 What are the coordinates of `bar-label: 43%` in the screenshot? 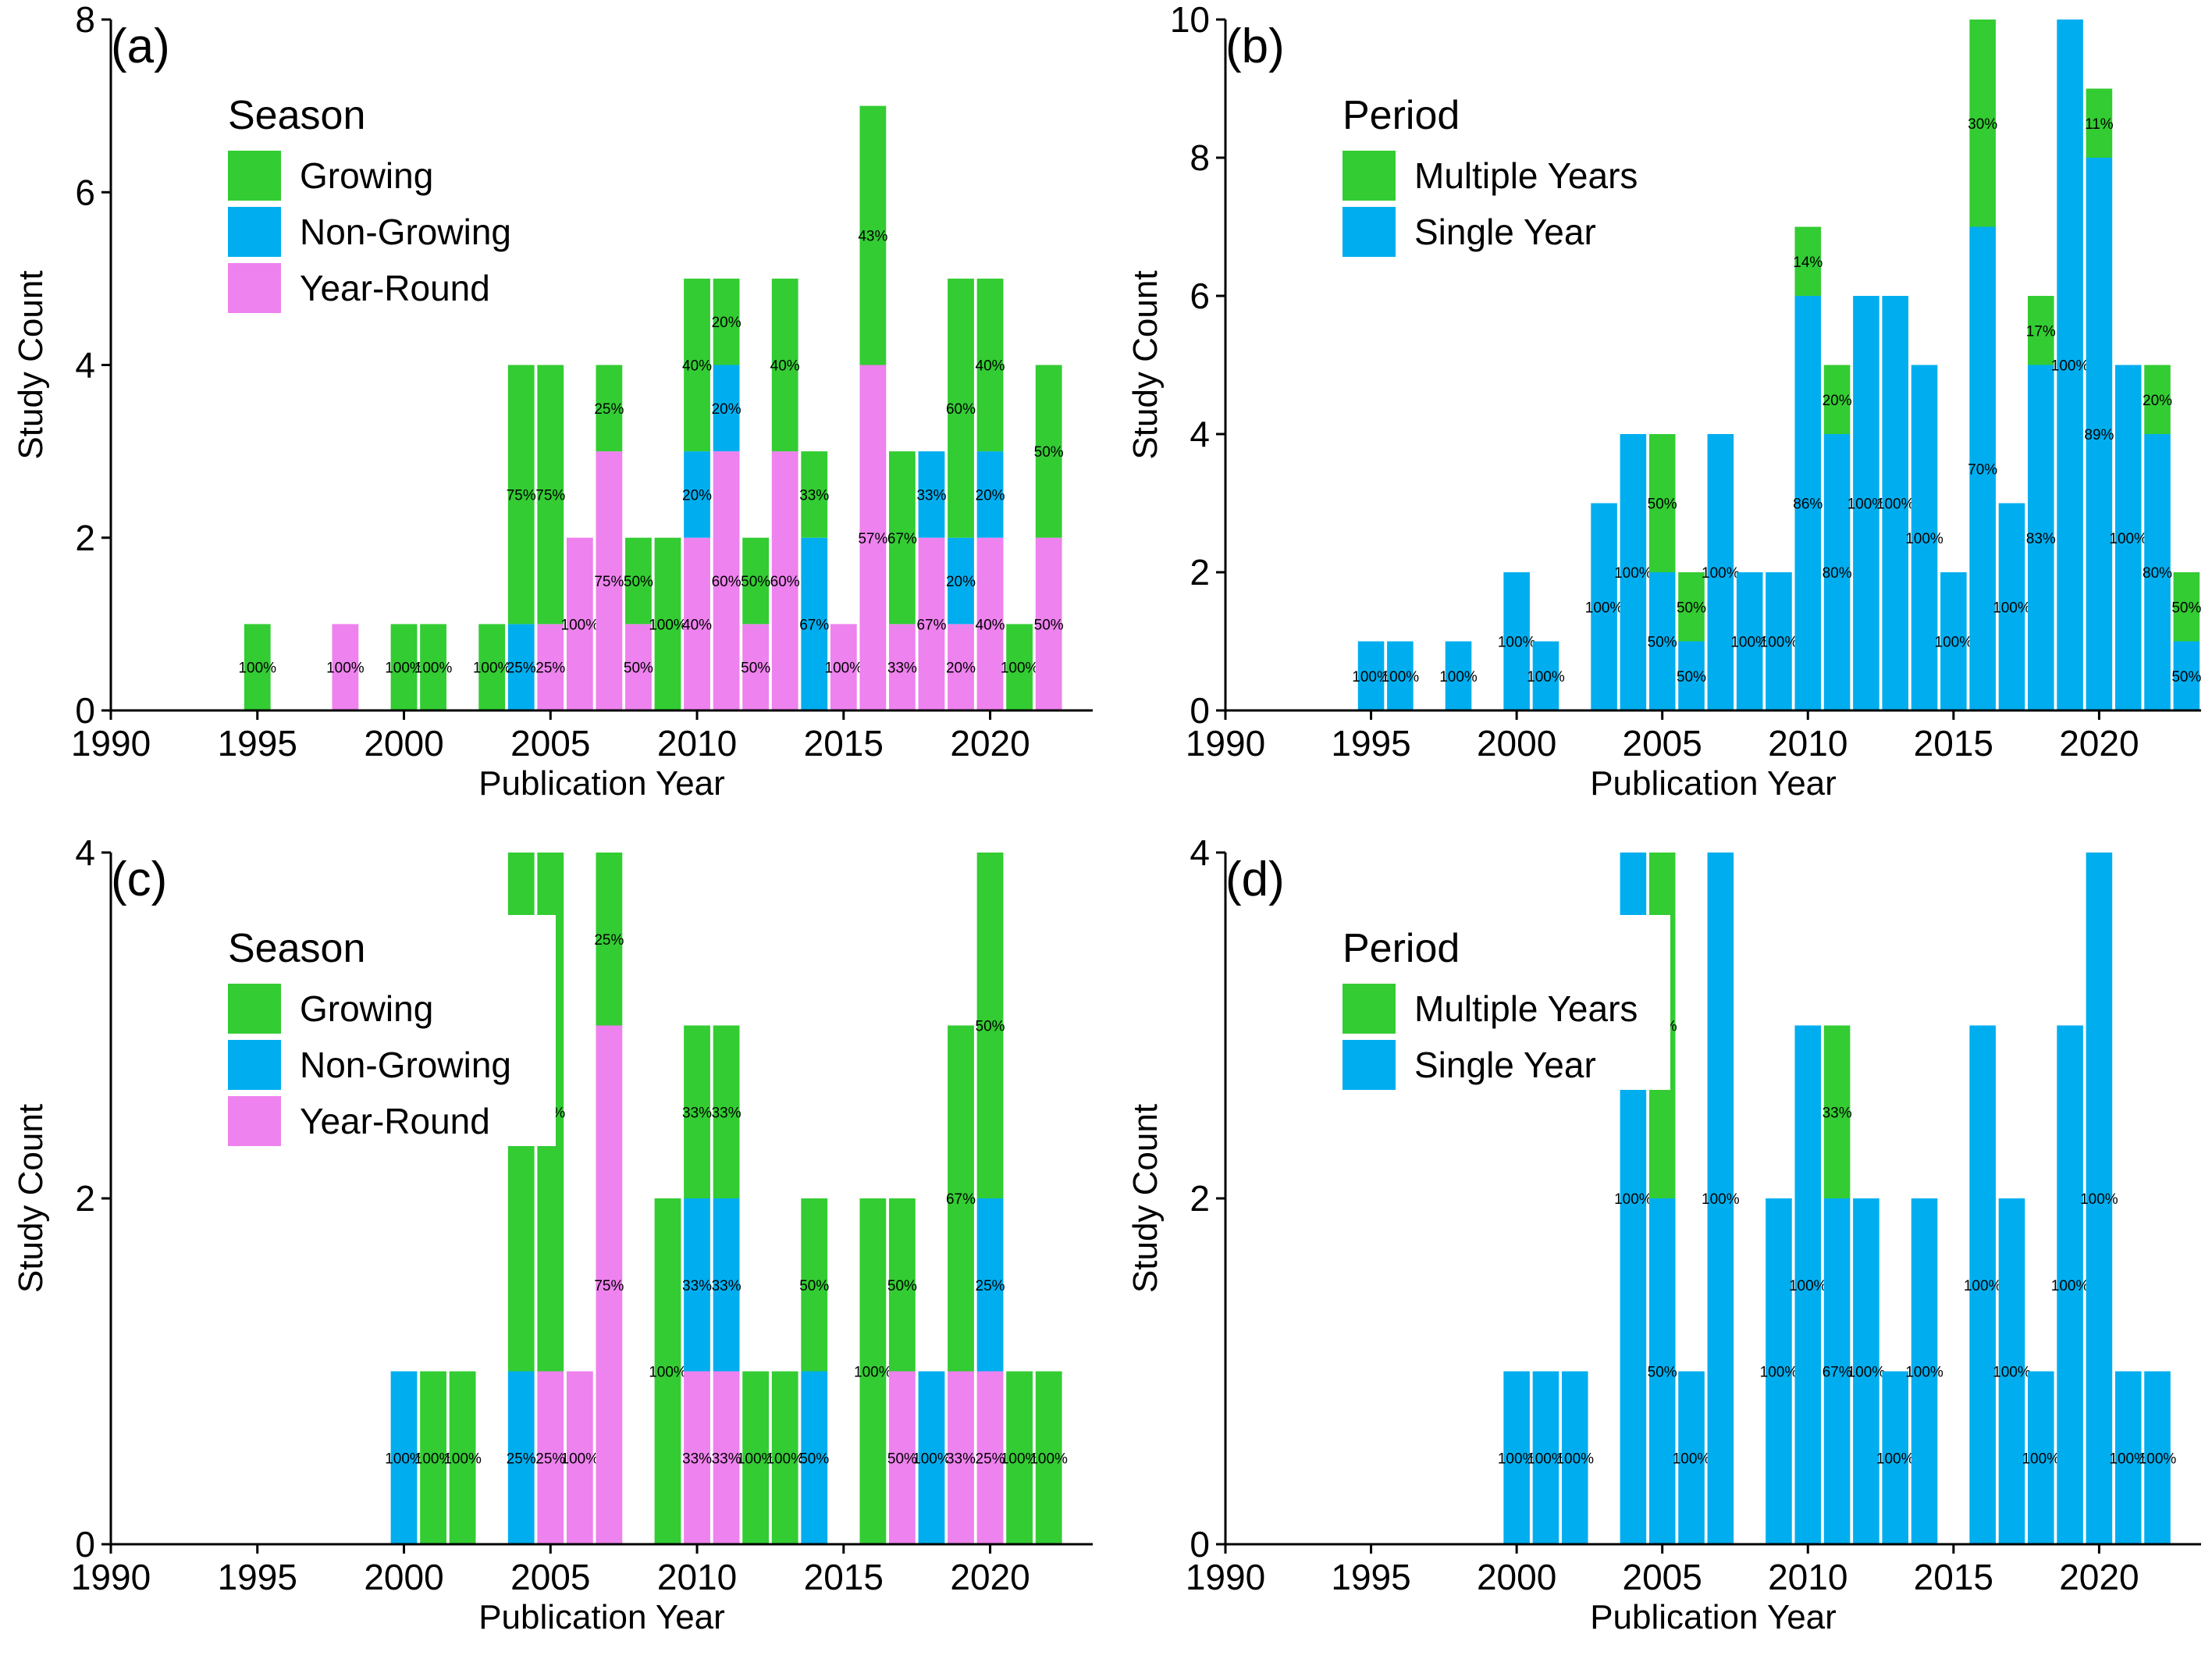 It's located at (873, 237).